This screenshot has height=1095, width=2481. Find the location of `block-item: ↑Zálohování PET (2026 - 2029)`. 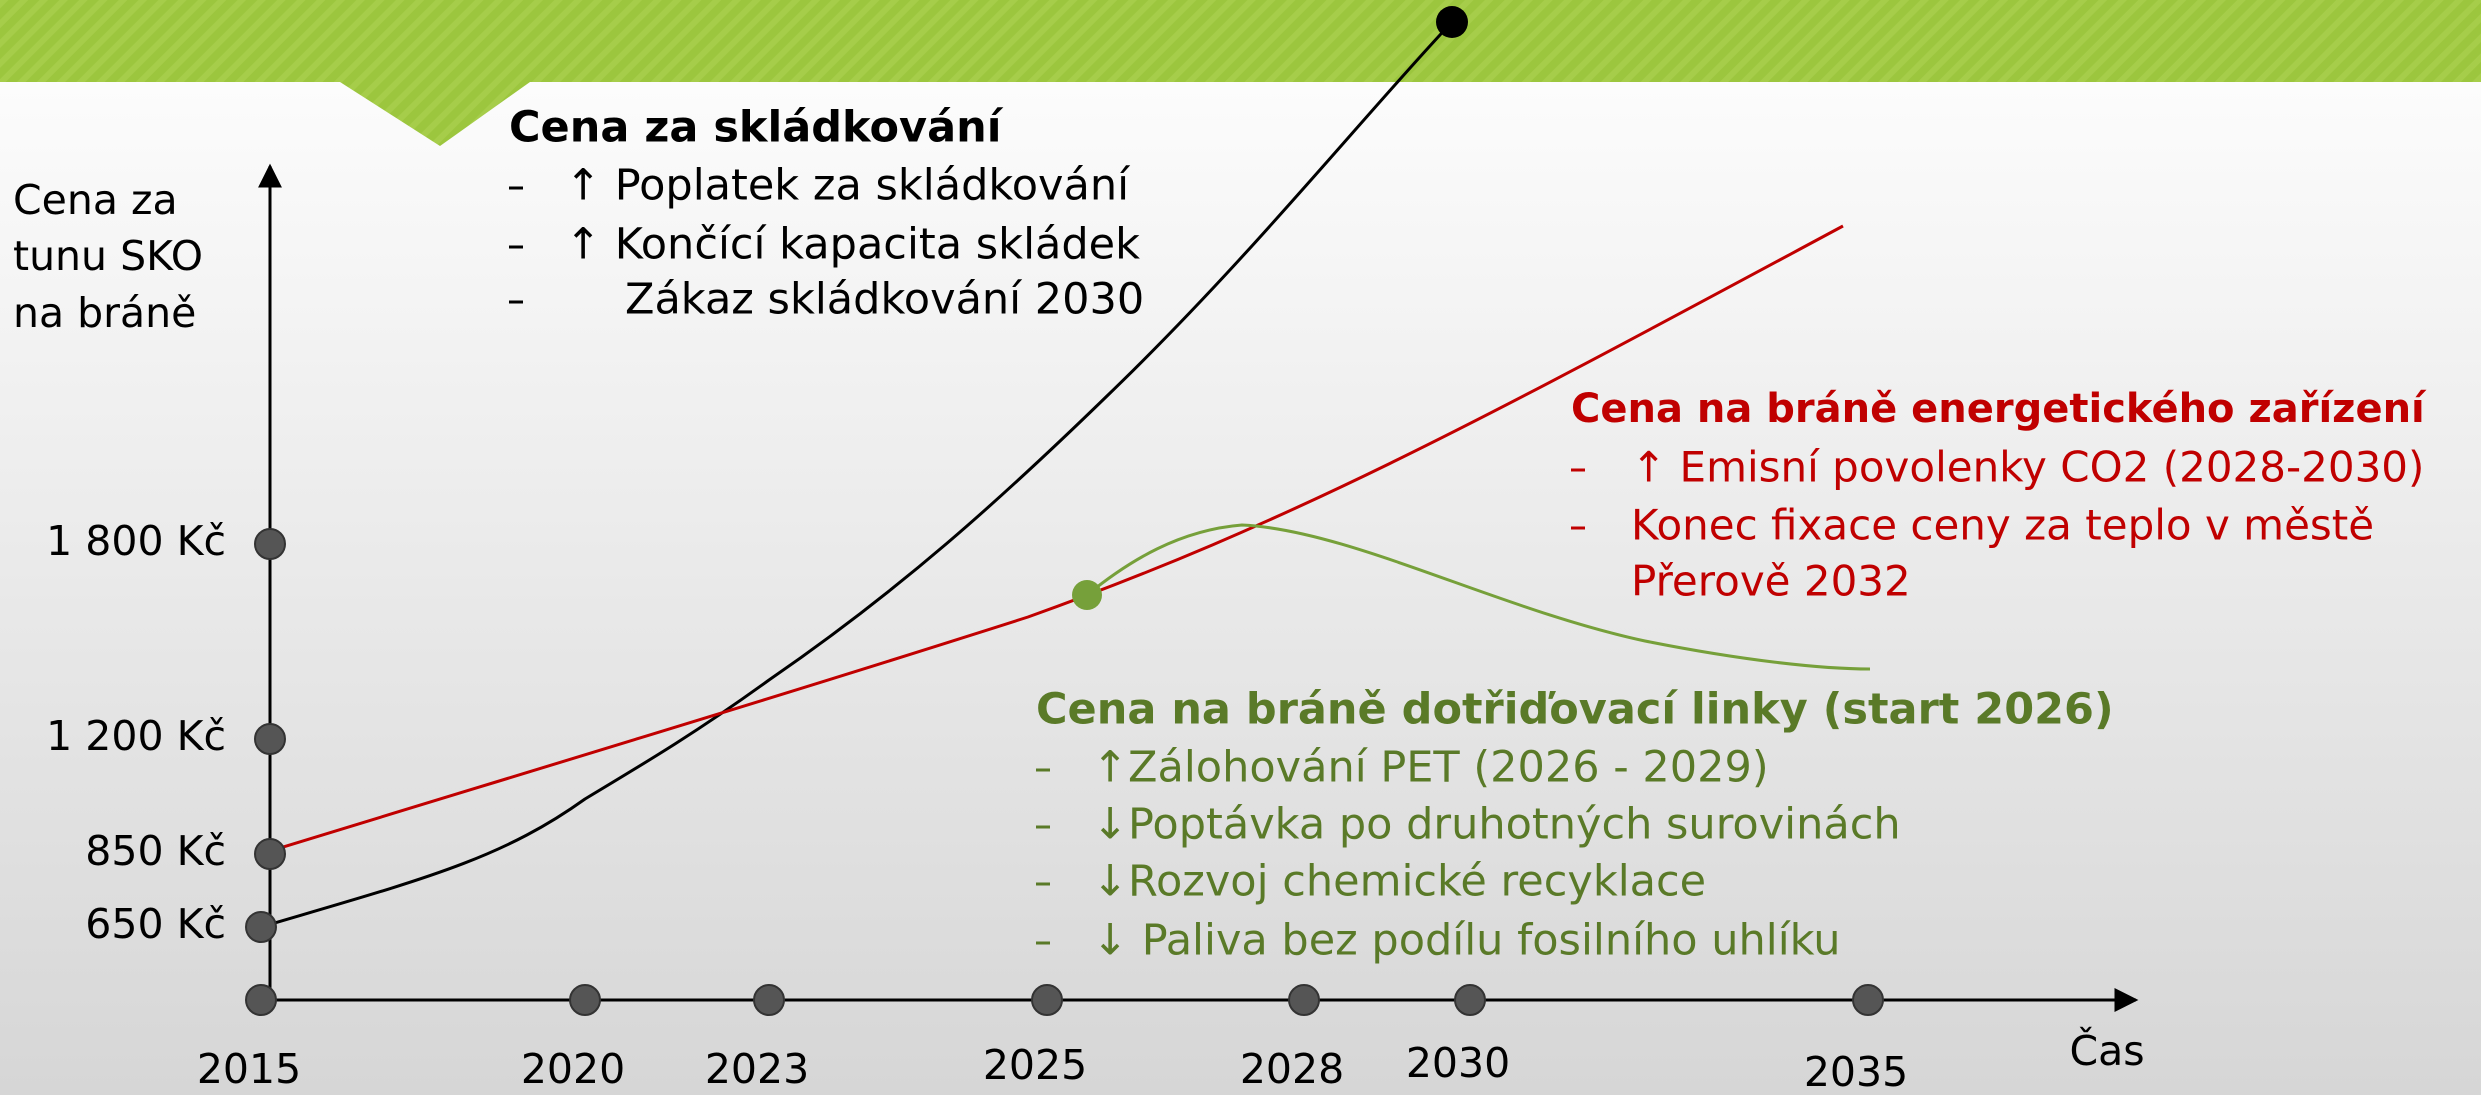

block-item: ↑Zálohování PET (2026 - 2029) is located at coordinates (1430, 768).